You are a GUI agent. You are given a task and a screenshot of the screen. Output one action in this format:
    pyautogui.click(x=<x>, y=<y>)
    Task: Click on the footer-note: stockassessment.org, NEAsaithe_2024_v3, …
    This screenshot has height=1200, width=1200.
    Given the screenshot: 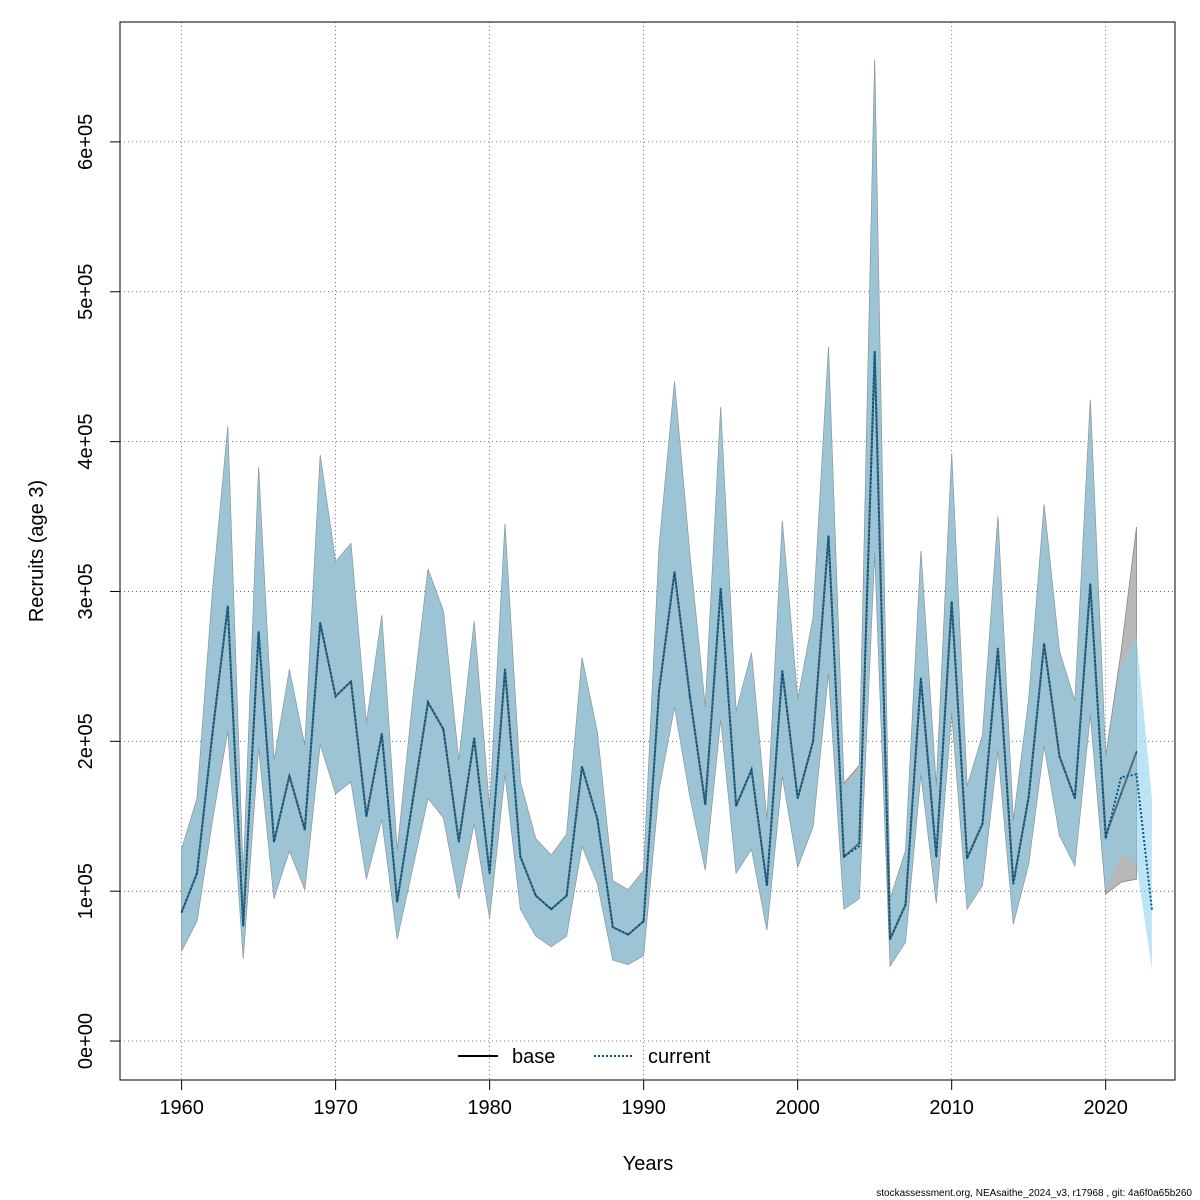 What is the action you would take?
    pyautogui.click(x=1034, y=1193)
    